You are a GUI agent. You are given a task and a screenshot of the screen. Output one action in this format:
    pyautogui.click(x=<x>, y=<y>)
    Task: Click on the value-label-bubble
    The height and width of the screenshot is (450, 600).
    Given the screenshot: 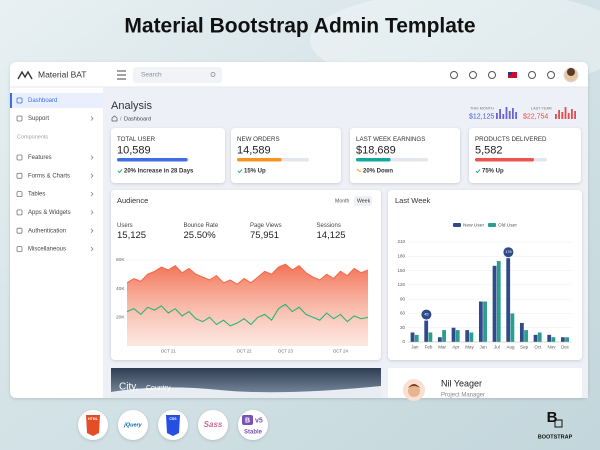 What is the action you would take?
    pyautogui.click(x=426, y=314)
    